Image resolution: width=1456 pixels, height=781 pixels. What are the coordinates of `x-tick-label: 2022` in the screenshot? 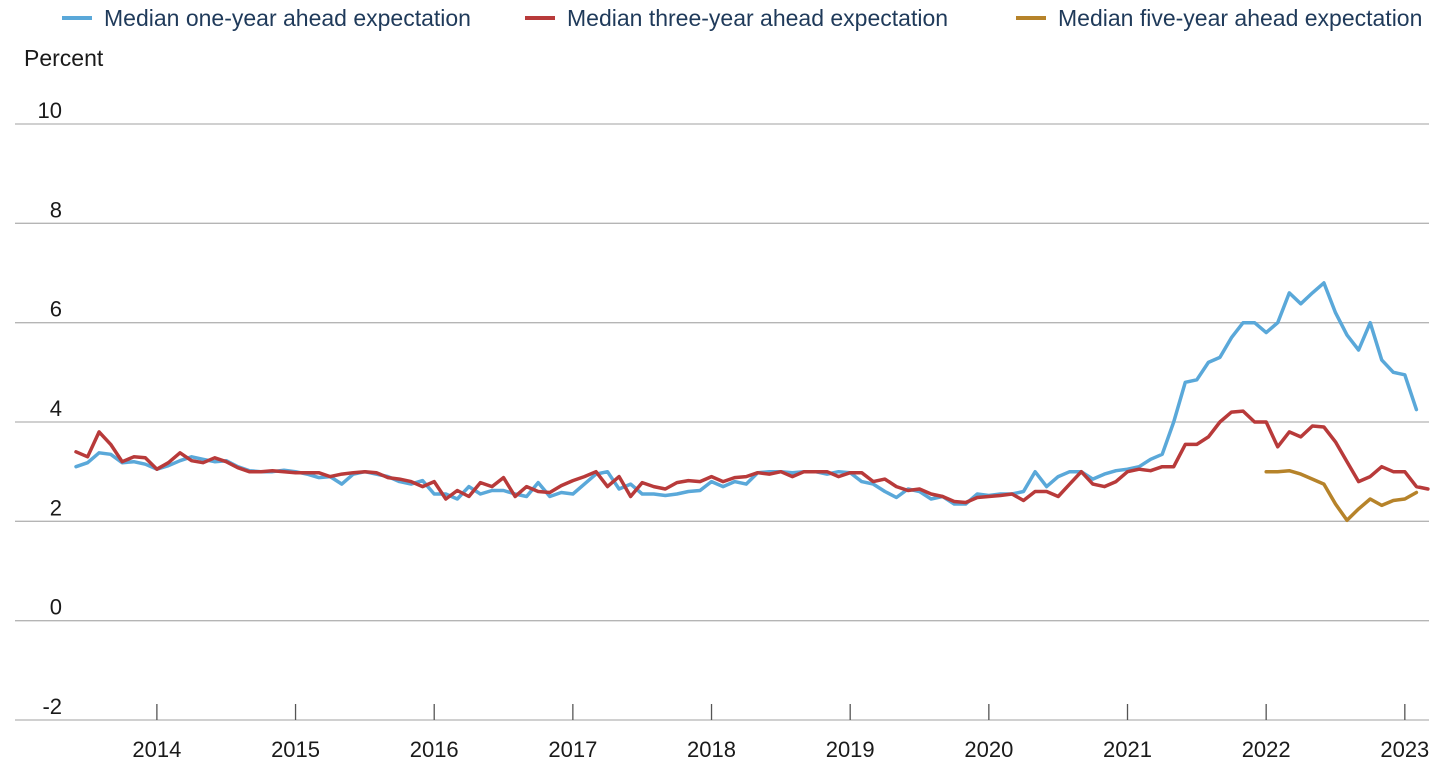 It's located at (1266, 749).